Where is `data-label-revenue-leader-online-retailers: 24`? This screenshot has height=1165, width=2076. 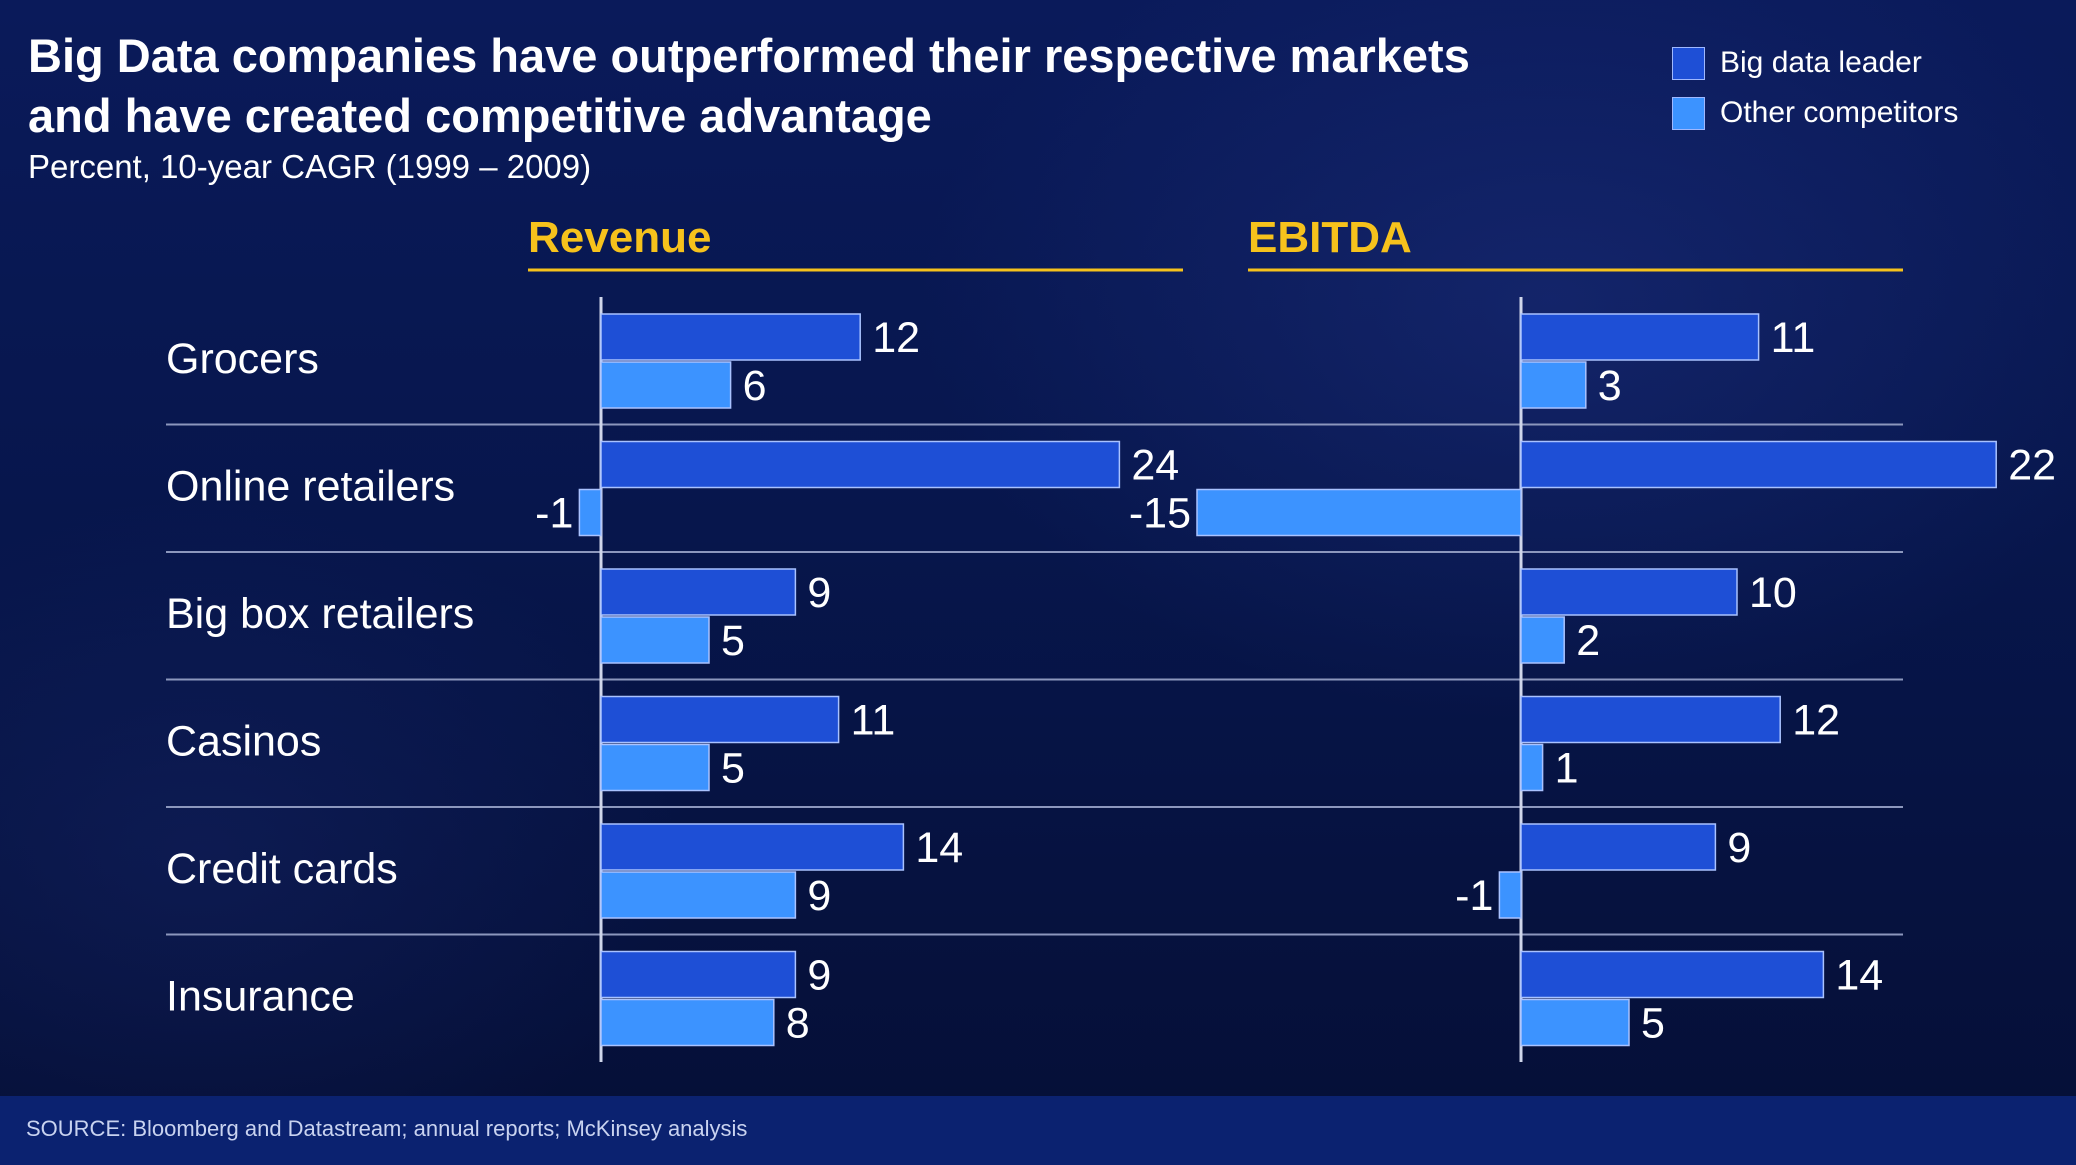 data-label-revenue-leader-online-retailers: 24 is located at coordinates (1155, 466).